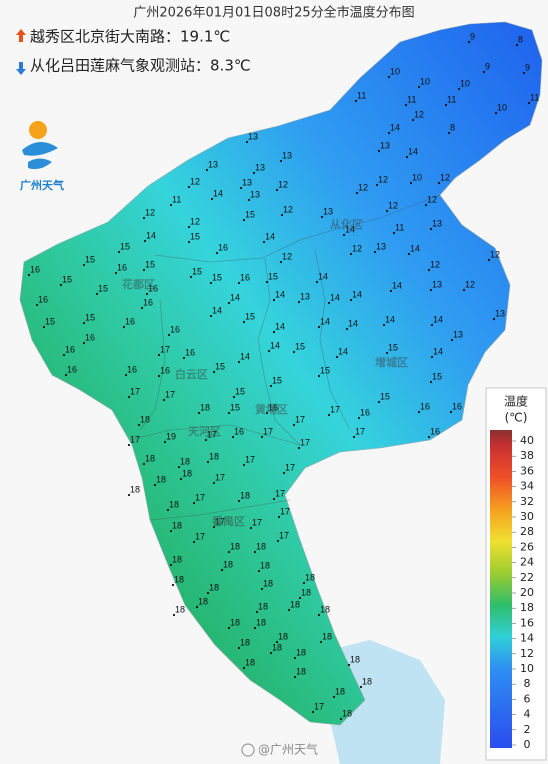 The height and width of the screenshot is (764, 548). What do you see at coordinates (465, 83) in the screenshot?
I see `station-temp: 10` at bounding box center [465, 83].